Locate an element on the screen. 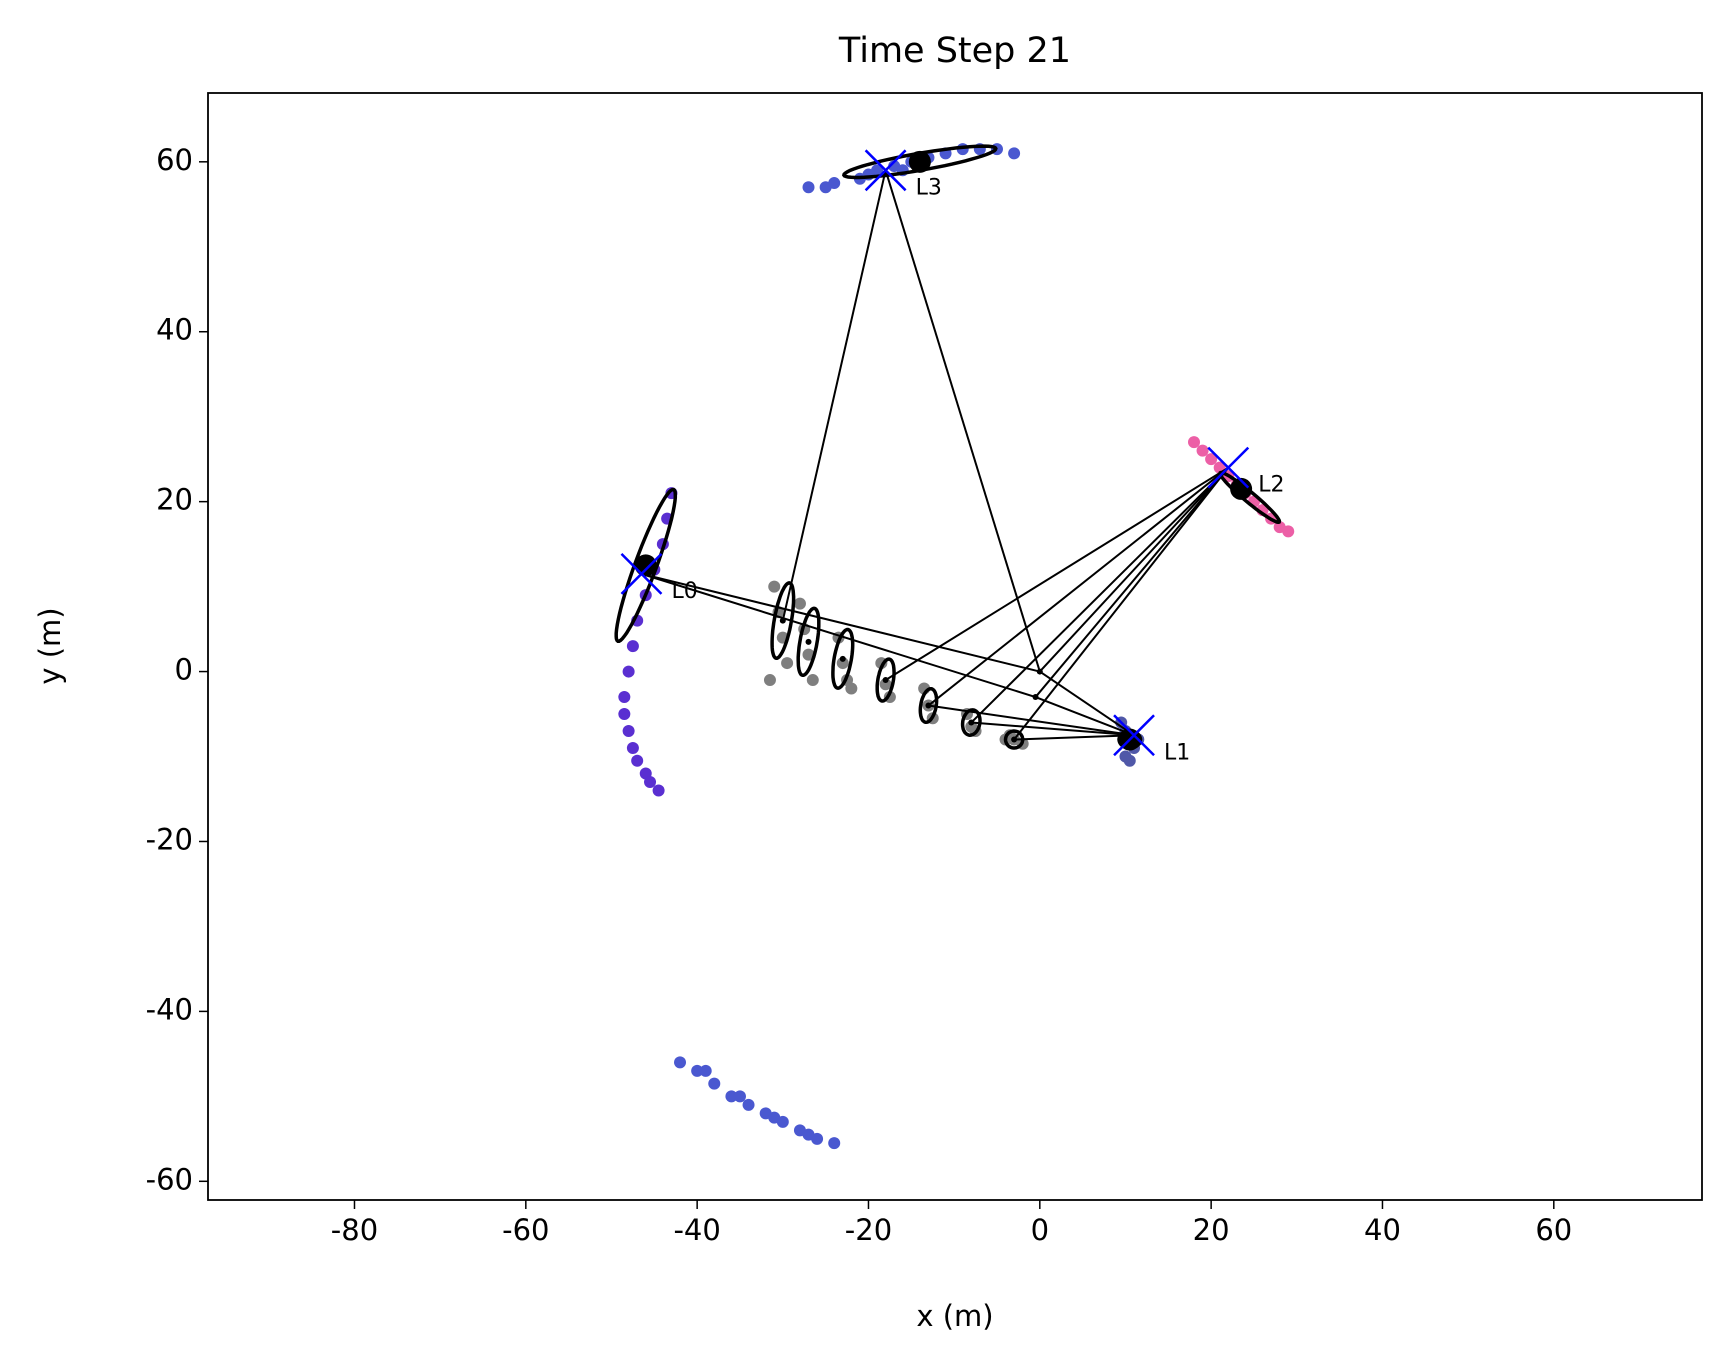  x-tick-label: 20 is located at coordinates (1211, 1230).